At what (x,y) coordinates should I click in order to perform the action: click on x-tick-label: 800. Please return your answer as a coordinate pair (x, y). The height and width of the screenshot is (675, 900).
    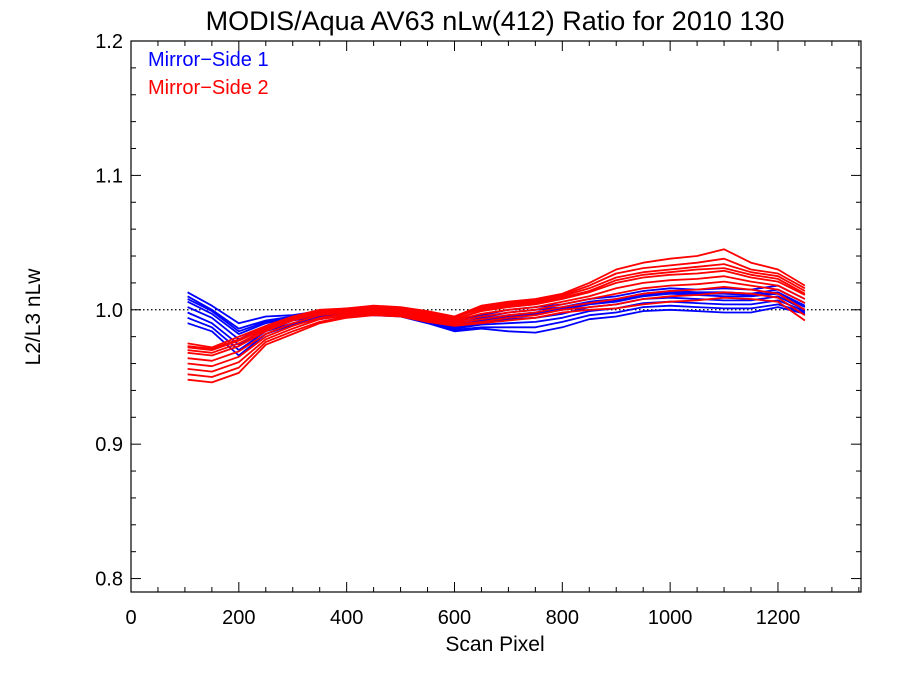
    Looking at the image, I should click on (562, 618).